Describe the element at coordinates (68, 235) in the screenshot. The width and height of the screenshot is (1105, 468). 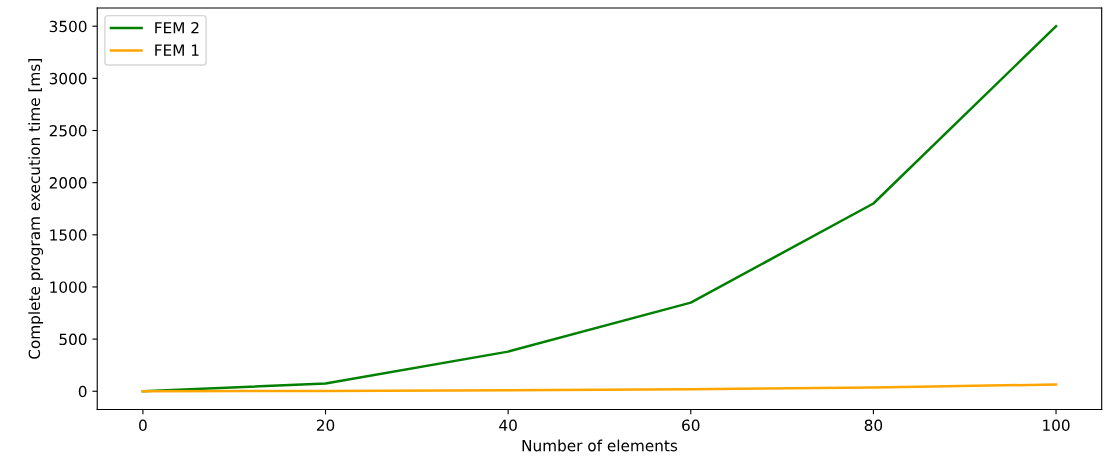
I see `y-tick-label: 1500` at that location.